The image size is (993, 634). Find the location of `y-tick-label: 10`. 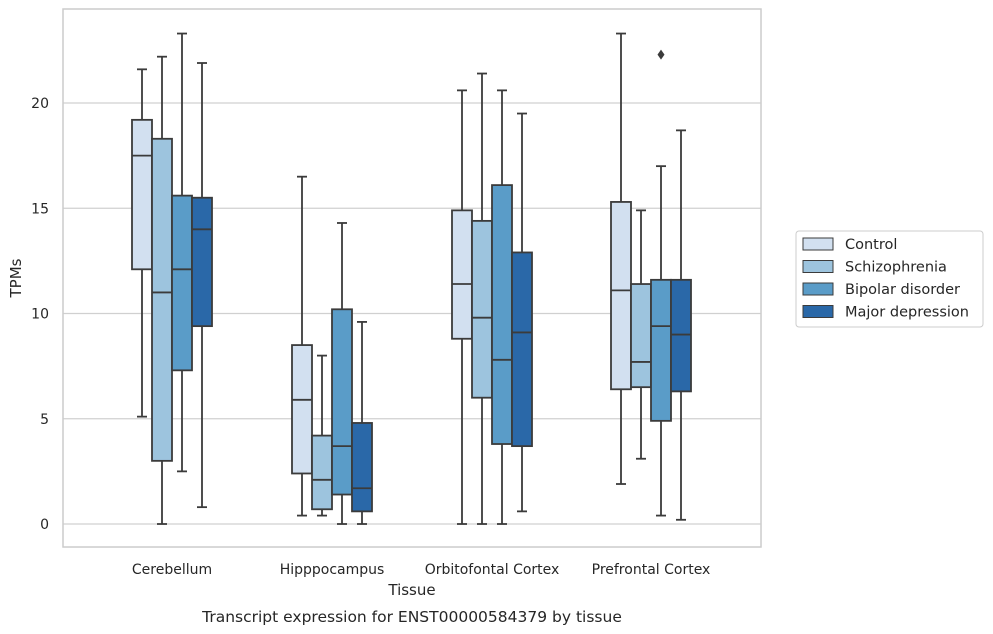

y-tick-label: 10 is located at coordinates (40, 315).